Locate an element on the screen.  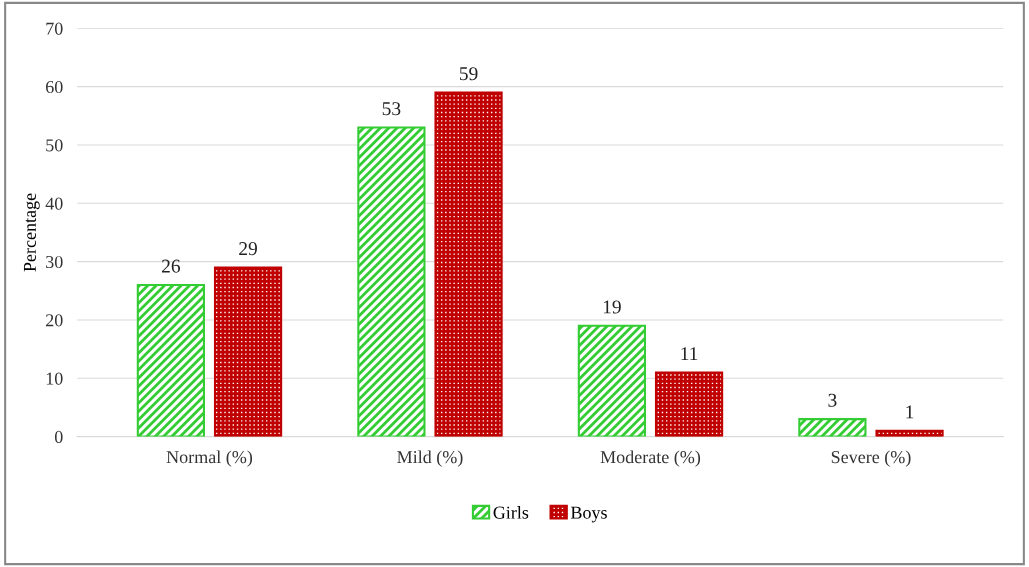
y-tick-label: 70 is located at coordinates (54, 28).